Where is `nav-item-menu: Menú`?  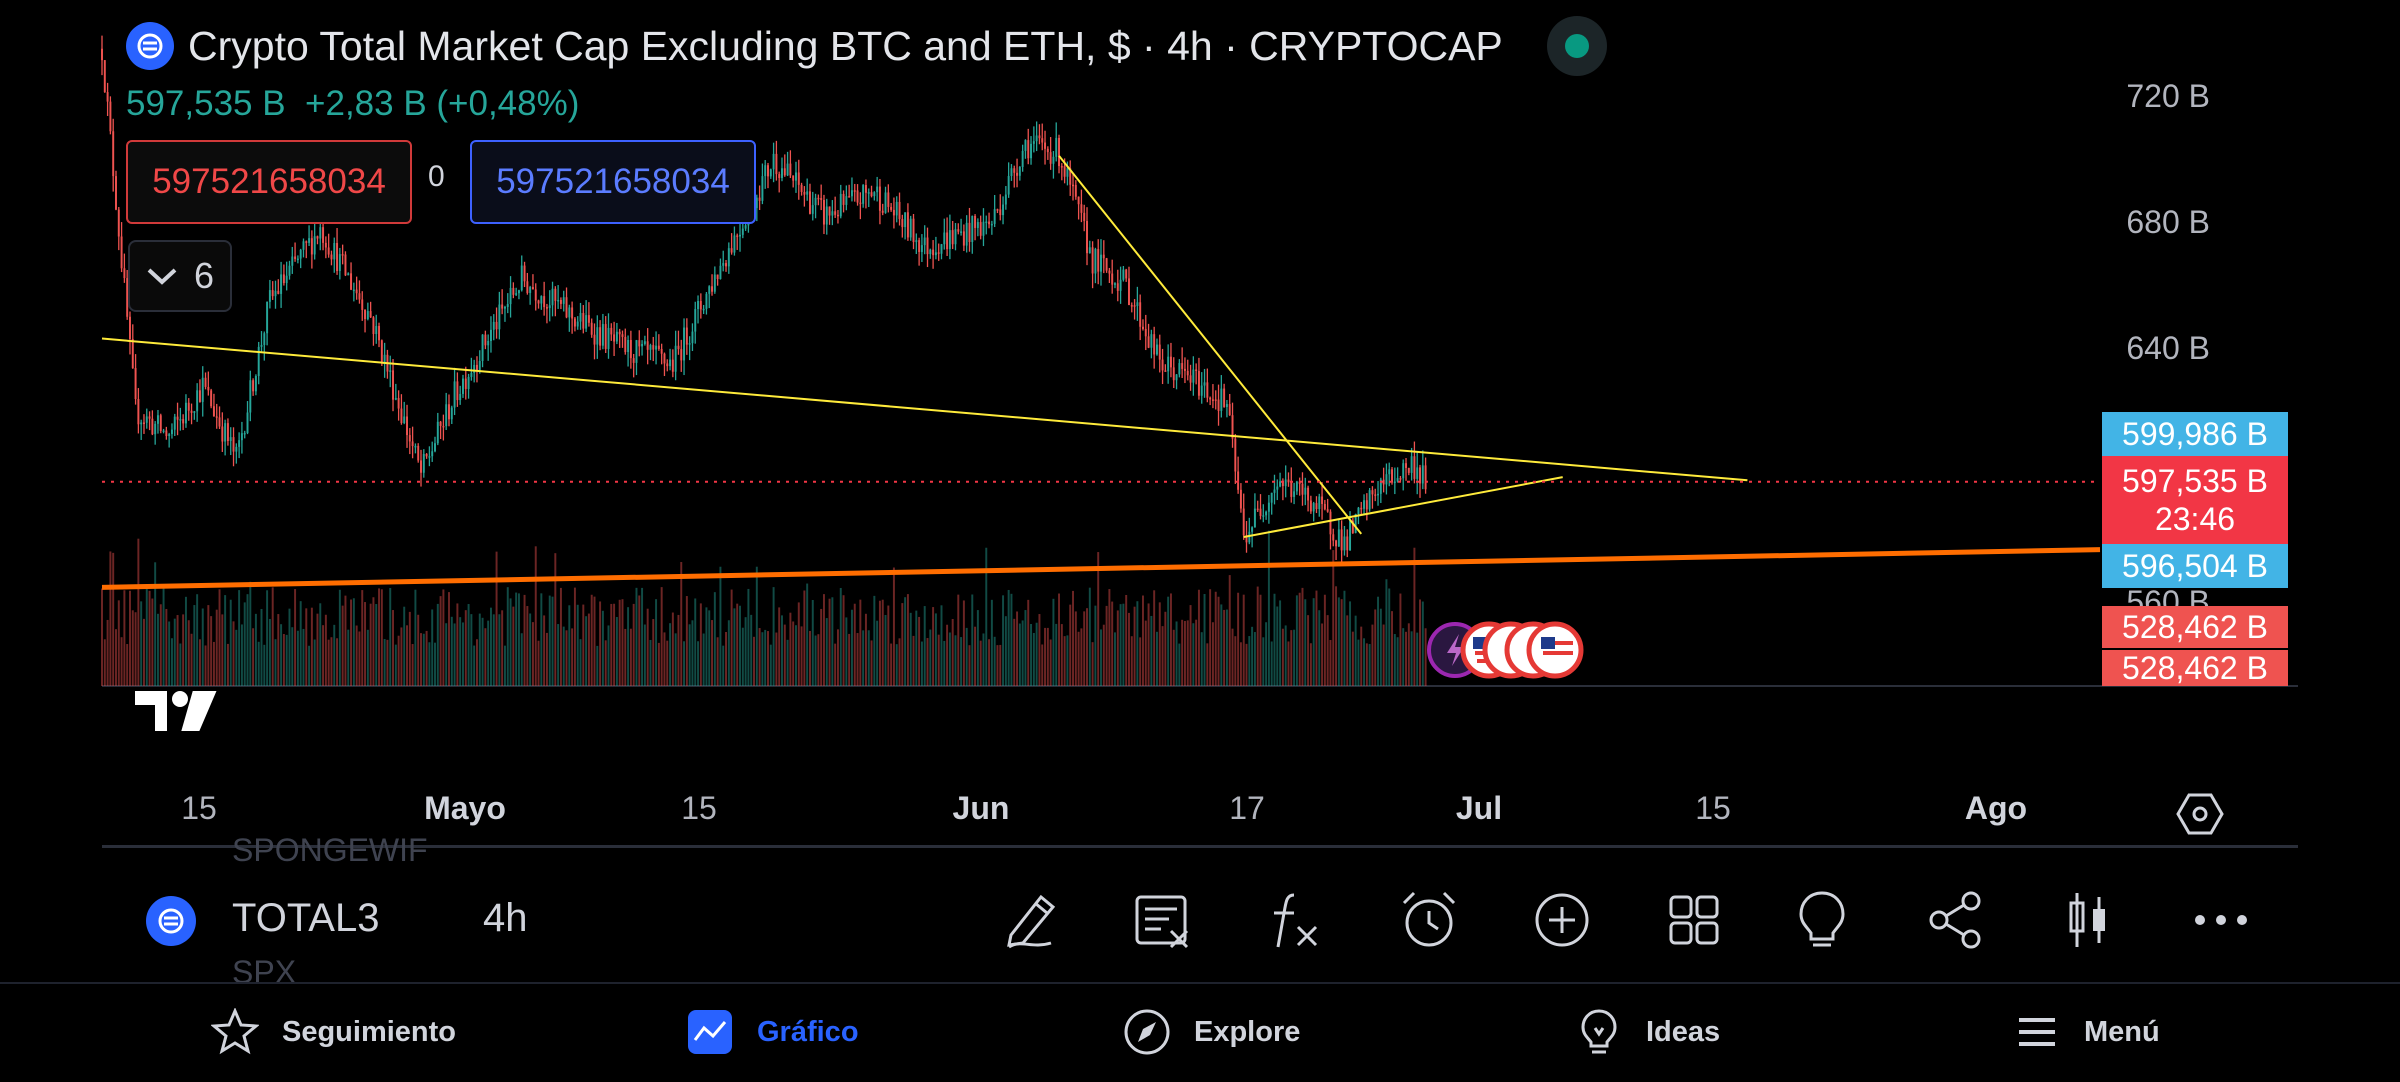 nav-item-menu: Menú is located at coordinates (2086, 1032).